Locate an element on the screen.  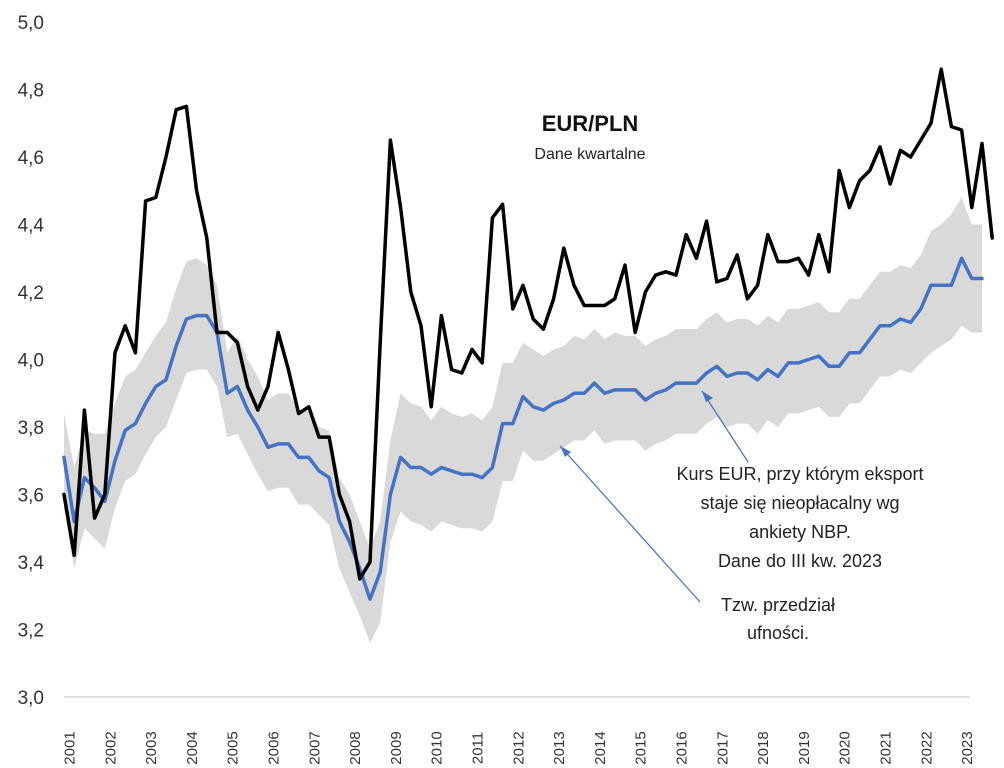
y-tick-label: 5,0 is located at coordinates (31, 23).